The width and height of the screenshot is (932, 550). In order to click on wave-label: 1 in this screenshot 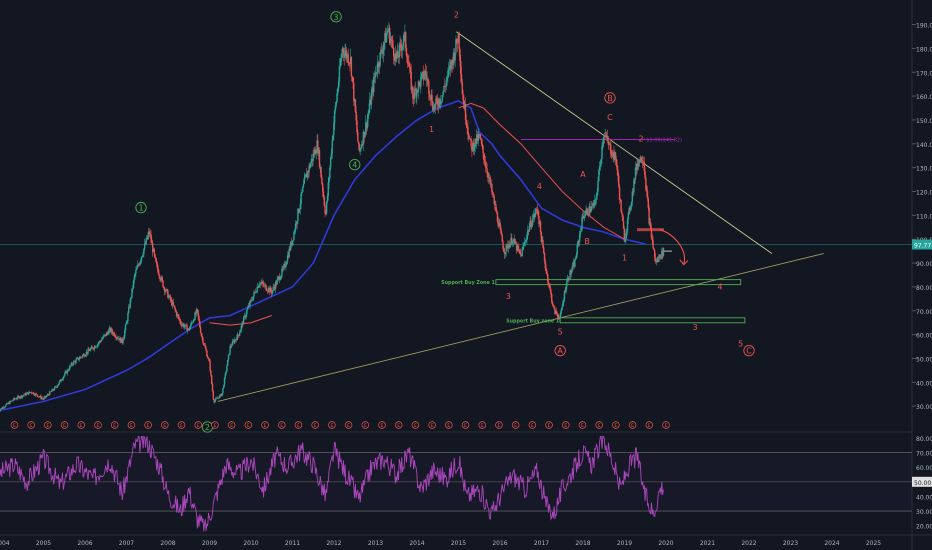, I will do `click(624, 258)`.